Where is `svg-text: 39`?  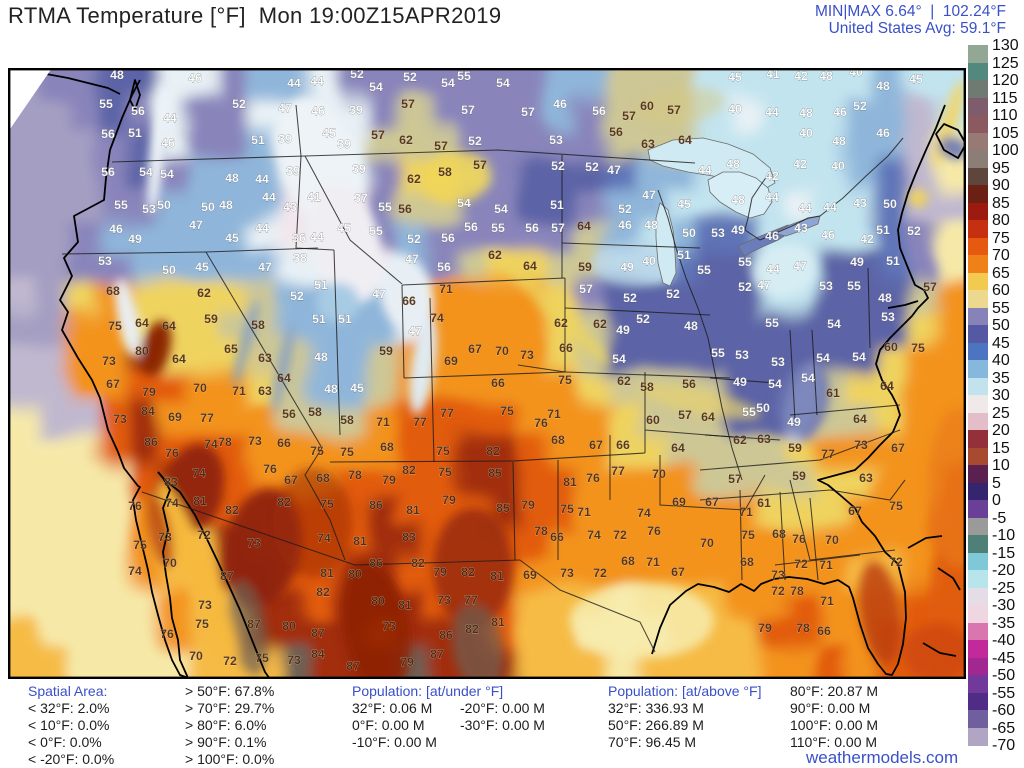 svg-text: 39 is located at coordinates (285, 139).